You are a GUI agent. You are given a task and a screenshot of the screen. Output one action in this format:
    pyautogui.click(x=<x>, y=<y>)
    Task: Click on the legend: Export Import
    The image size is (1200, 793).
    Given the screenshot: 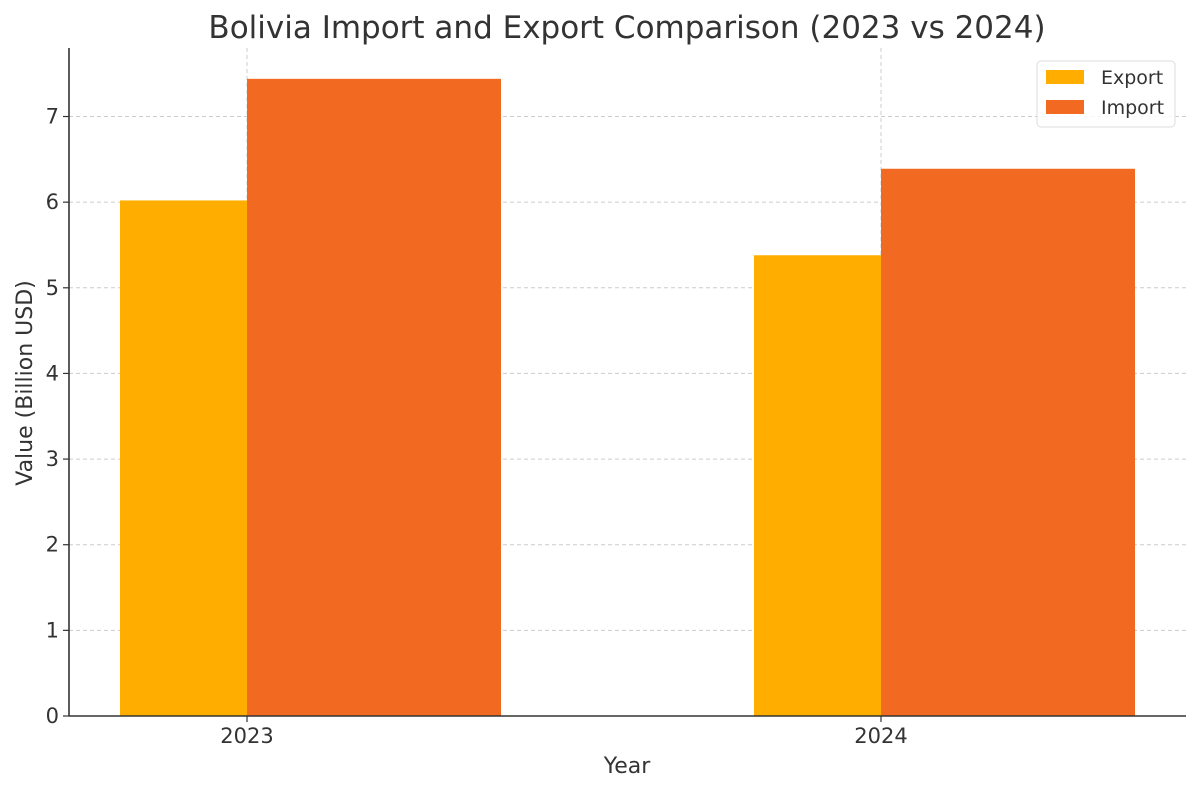 What is the action you would take?
    pyautogui.click(x=1106, y=94)
    